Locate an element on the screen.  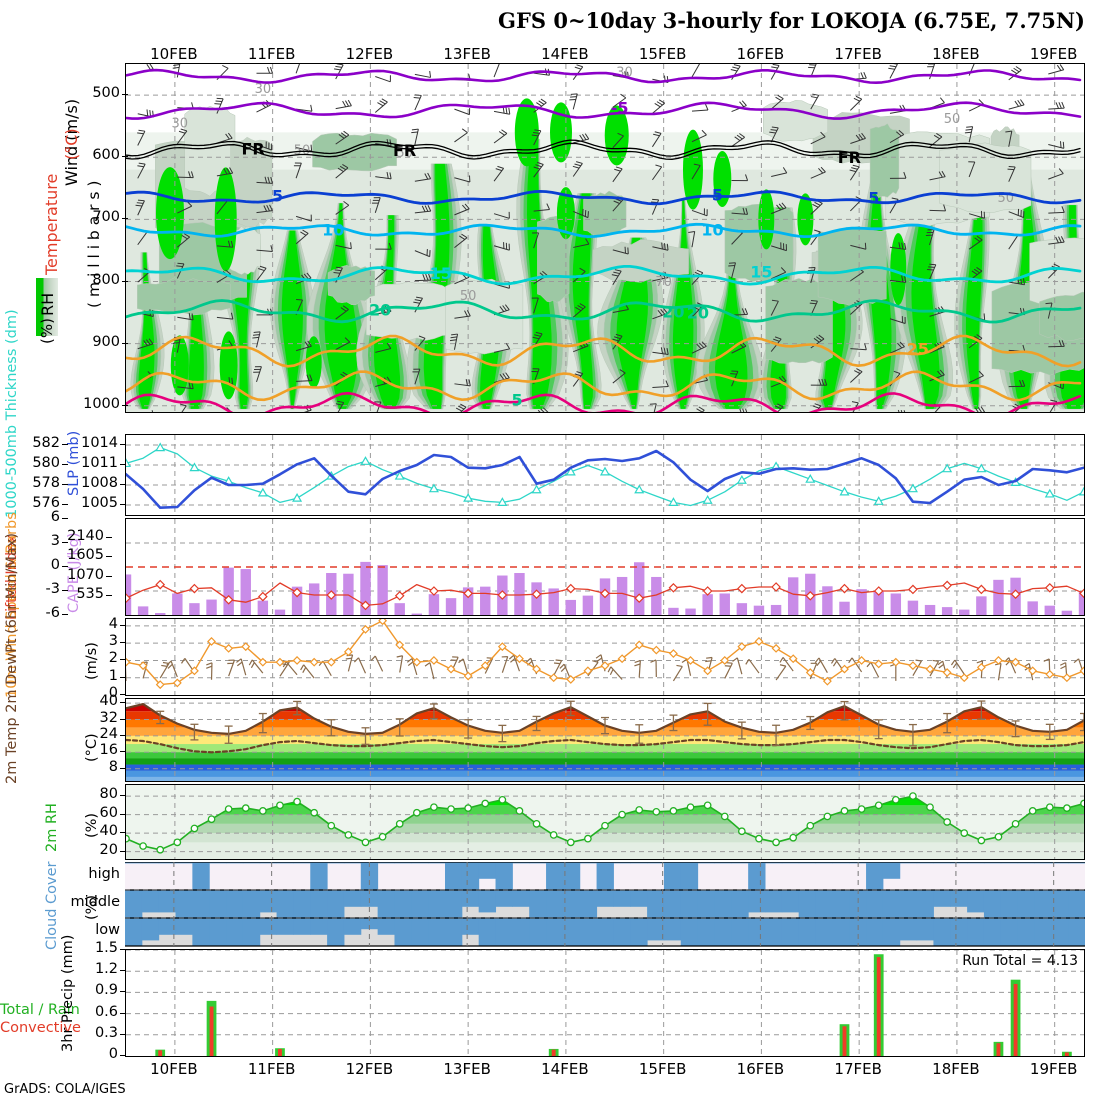
svg-text: 50 is located at coordinates (404, 153).